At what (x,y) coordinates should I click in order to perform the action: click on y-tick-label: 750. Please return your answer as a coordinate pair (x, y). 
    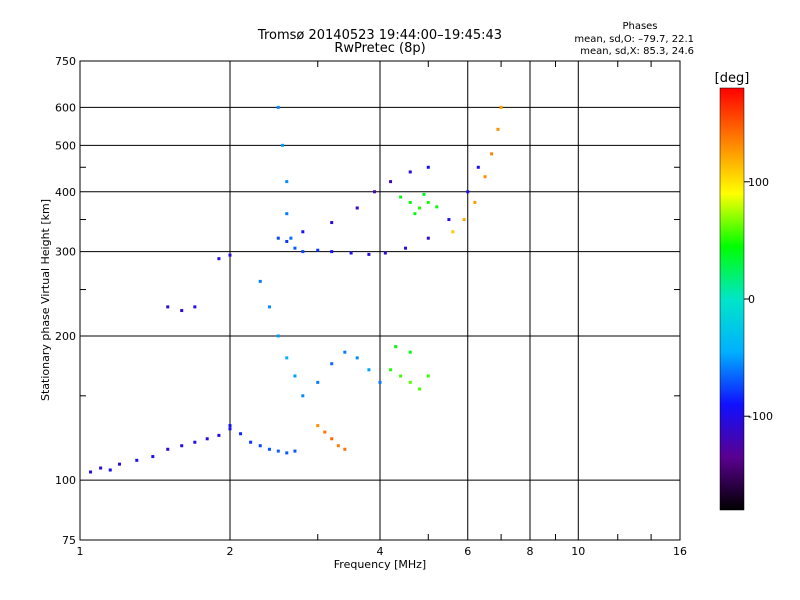
    Looking at the image, I should click on (65, 61).